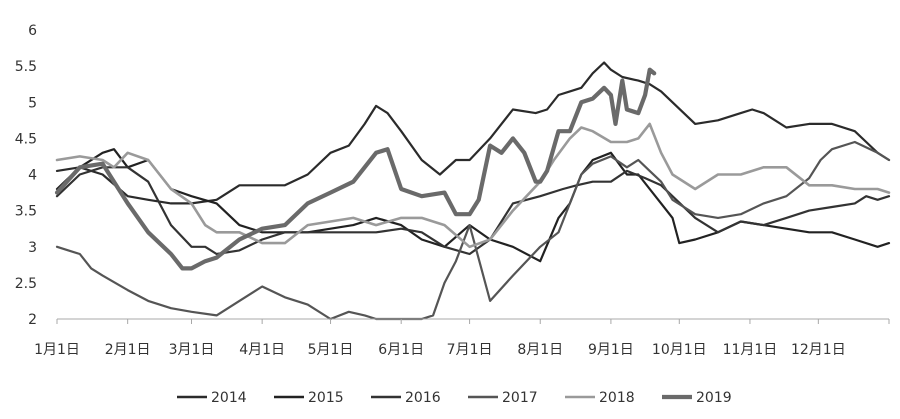  I want to click on y-tick-label: 3, so click(32, 248).